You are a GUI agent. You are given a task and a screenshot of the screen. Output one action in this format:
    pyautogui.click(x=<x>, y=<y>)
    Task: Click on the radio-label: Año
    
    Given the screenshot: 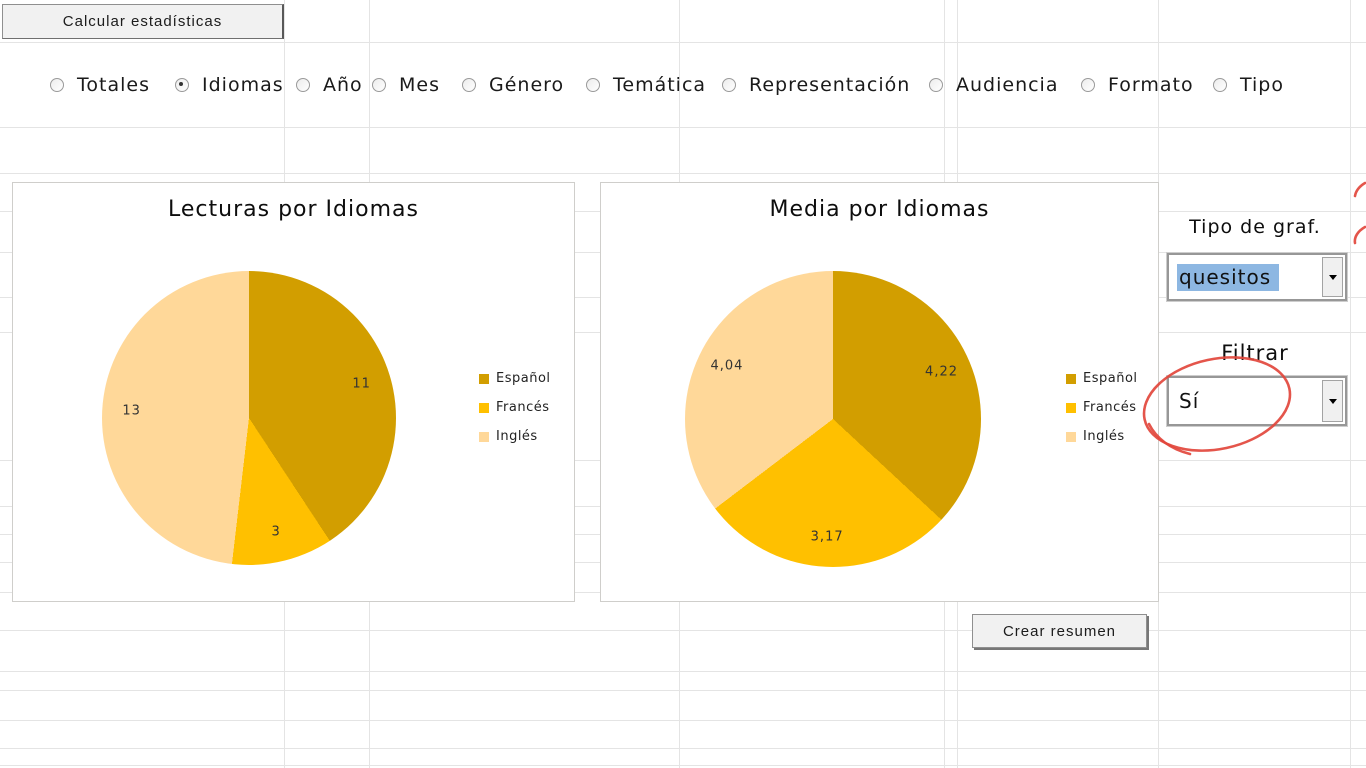 What is the action you would take?
    pyautogui.click(x=343, y=85)
    